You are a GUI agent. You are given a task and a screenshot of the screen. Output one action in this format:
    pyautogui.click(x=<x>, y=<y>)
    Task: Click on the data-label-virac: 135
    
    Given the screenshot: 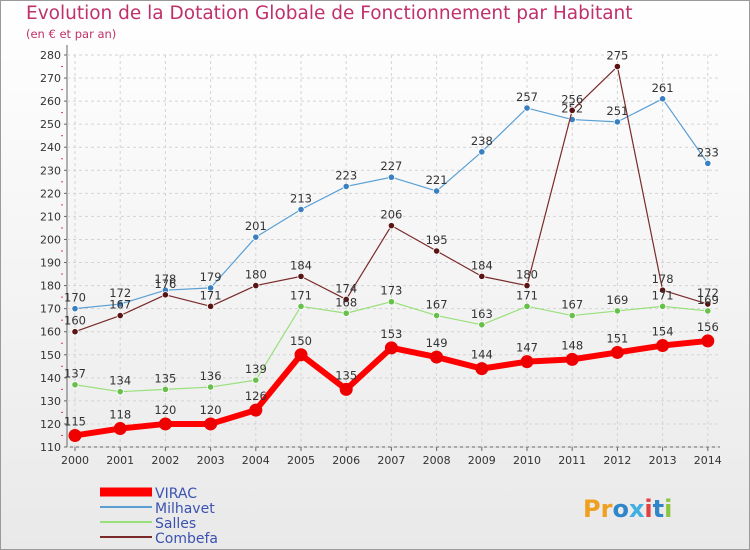 What is the action you would take?
    pyautogui.click(x=346, y=375)
    